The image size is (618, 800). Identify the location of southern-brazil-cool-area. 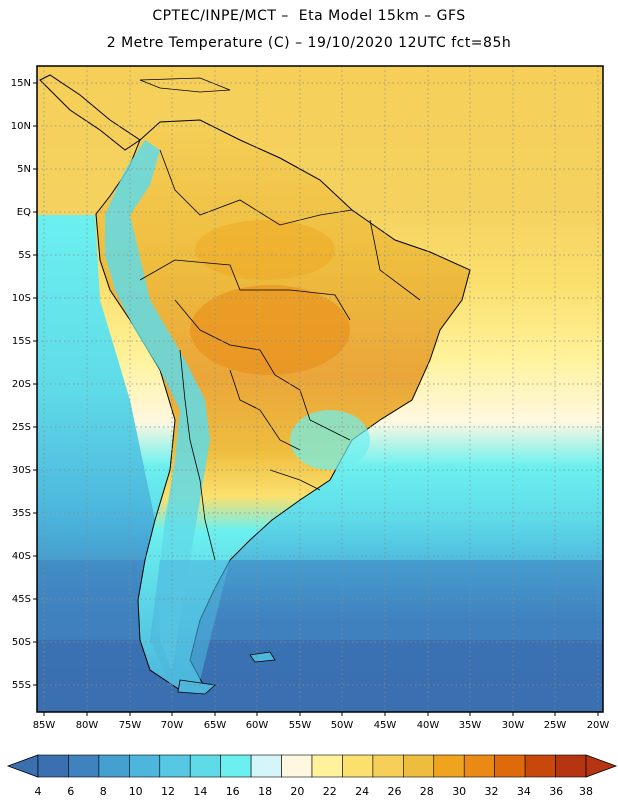
(330, 440).